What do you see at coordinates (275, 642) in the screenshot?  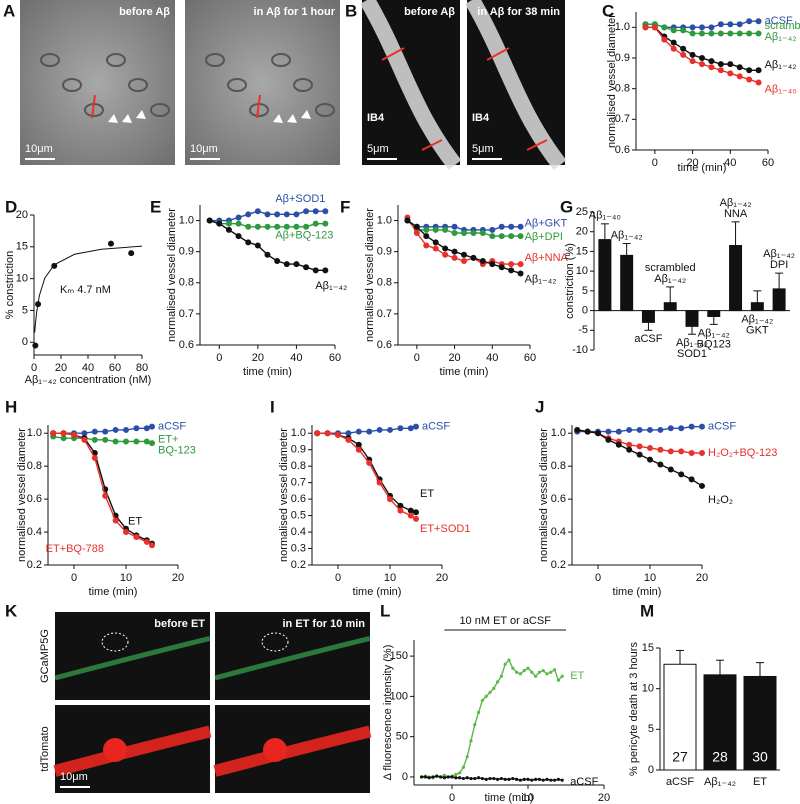 I see `roi` at bounding box center [275, 642].